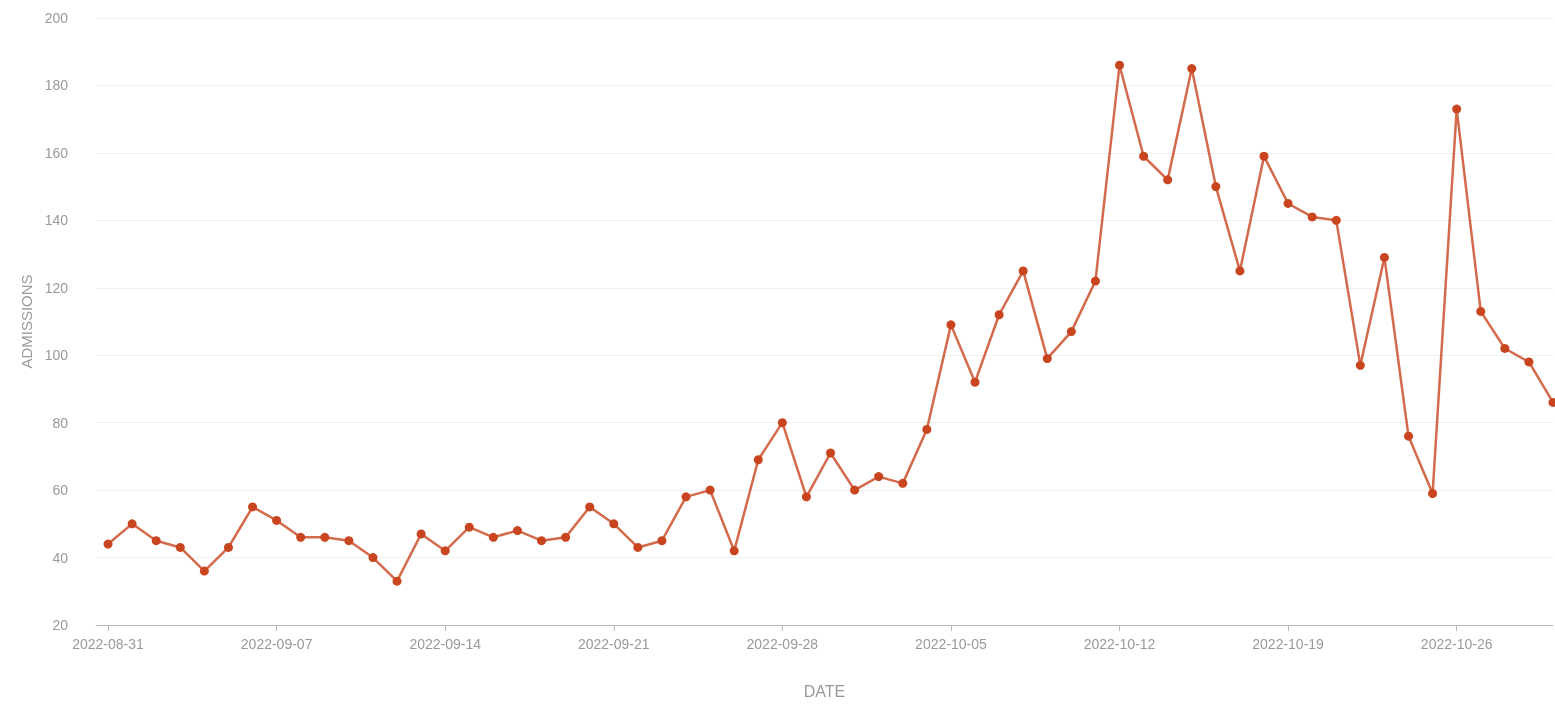  Describe the element at coordinates (60, 490) in the screenshot. I see `y-tick-label: 60` at that location.